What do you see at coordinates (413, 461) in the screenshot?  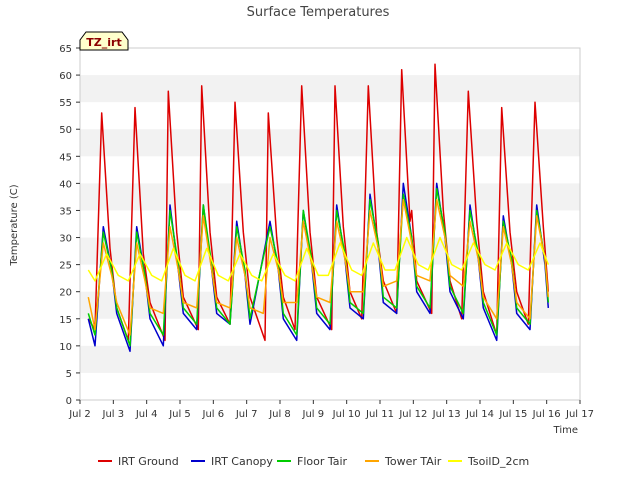 I see `legend-label: Tower TAir` at bounding box center [413, 461].